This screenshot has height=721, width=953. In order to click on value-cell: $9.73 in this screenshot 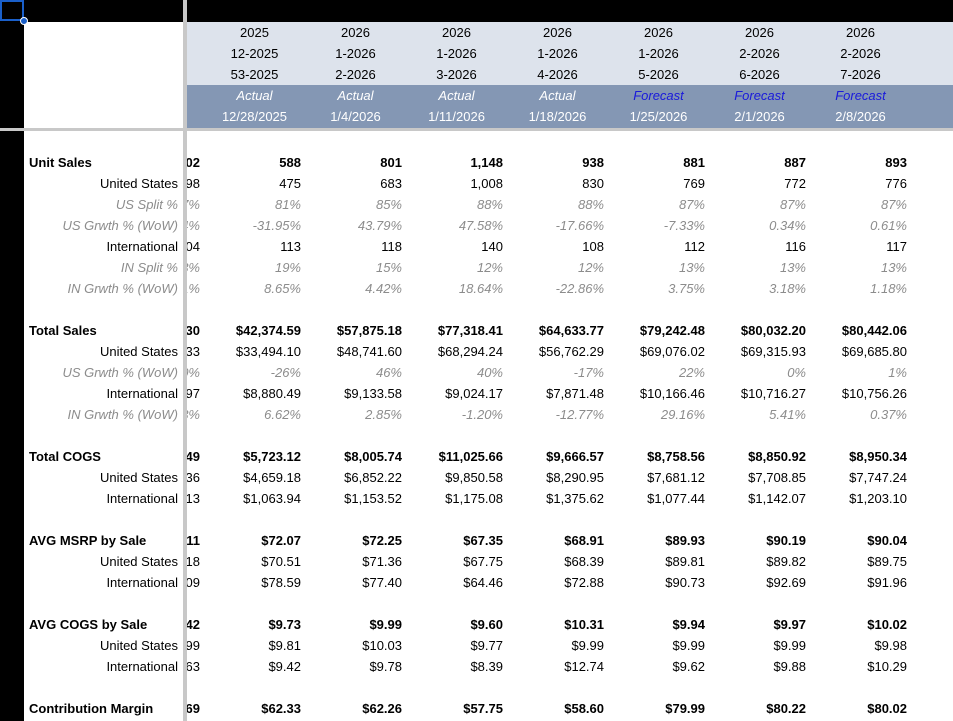, I will do `click(284, 624)`.